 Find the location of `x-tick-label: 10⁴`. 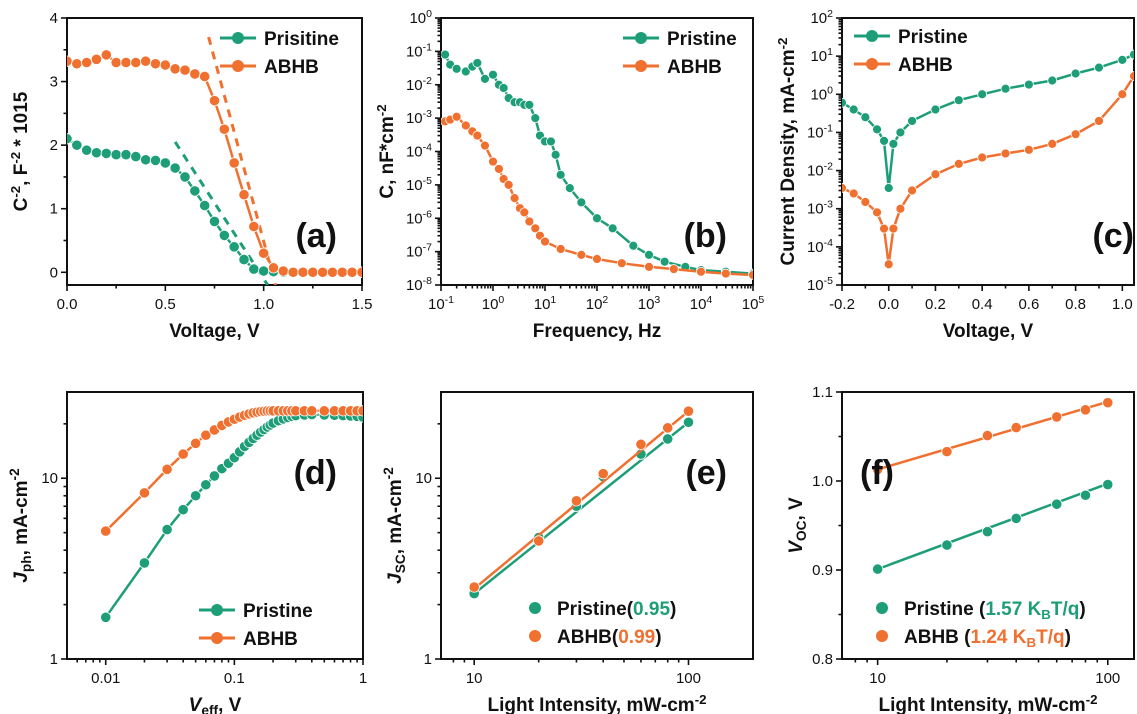

x-tick-label: 10⁴ is located at coordinates (701, 303).